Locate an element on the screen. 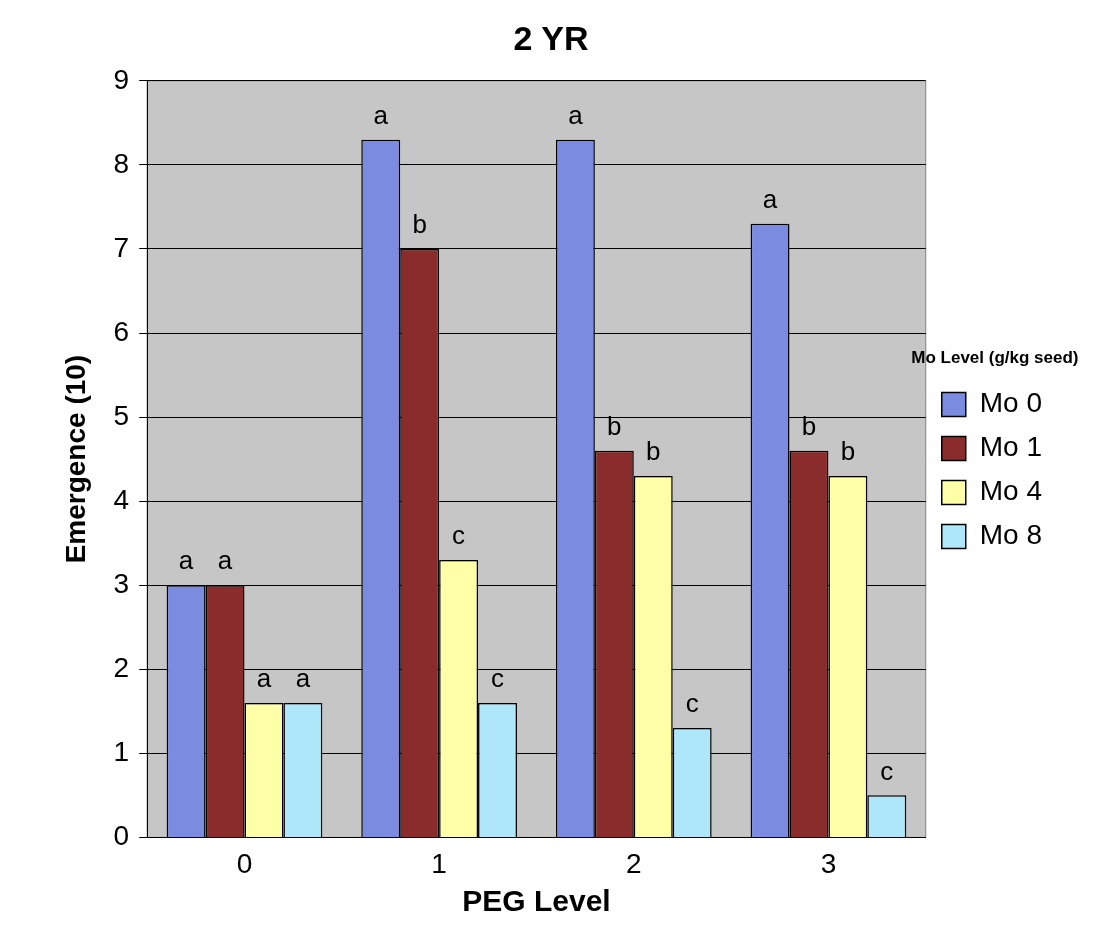 Image resolution: width=1112 pixels, height=931 pixels. y-tick-label: 1 is located at coordinates (121, 752).